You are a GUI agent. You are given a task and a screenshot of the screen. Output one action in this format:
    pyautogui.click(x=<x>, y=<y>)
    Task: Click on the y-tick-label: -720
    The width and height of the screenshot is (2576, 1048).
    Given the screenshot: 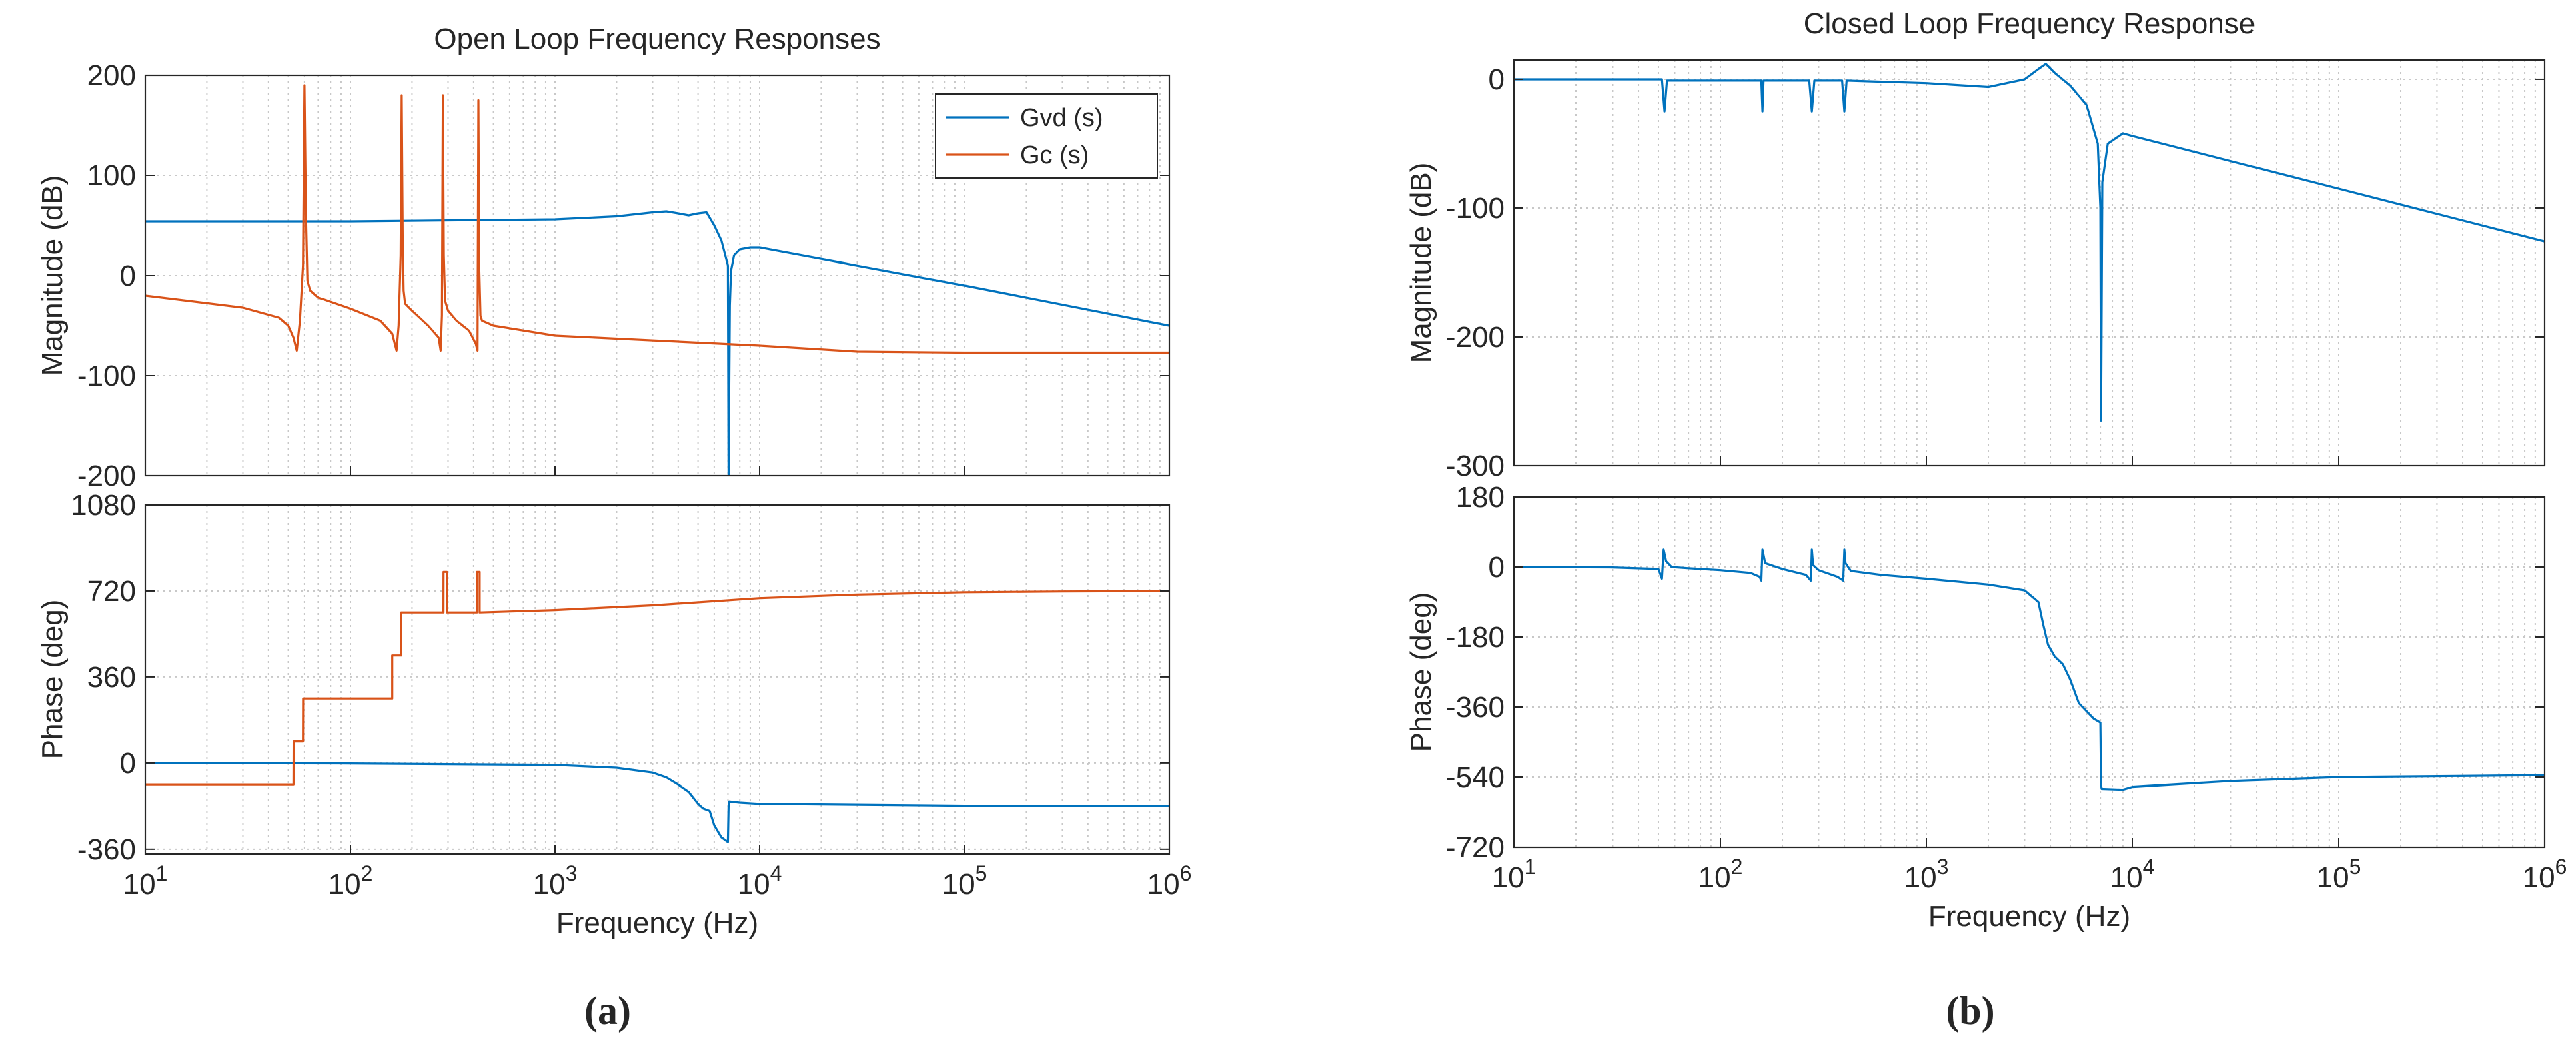 What is the action you would take?
    pyautogui.click(x=1476, y=848)
    